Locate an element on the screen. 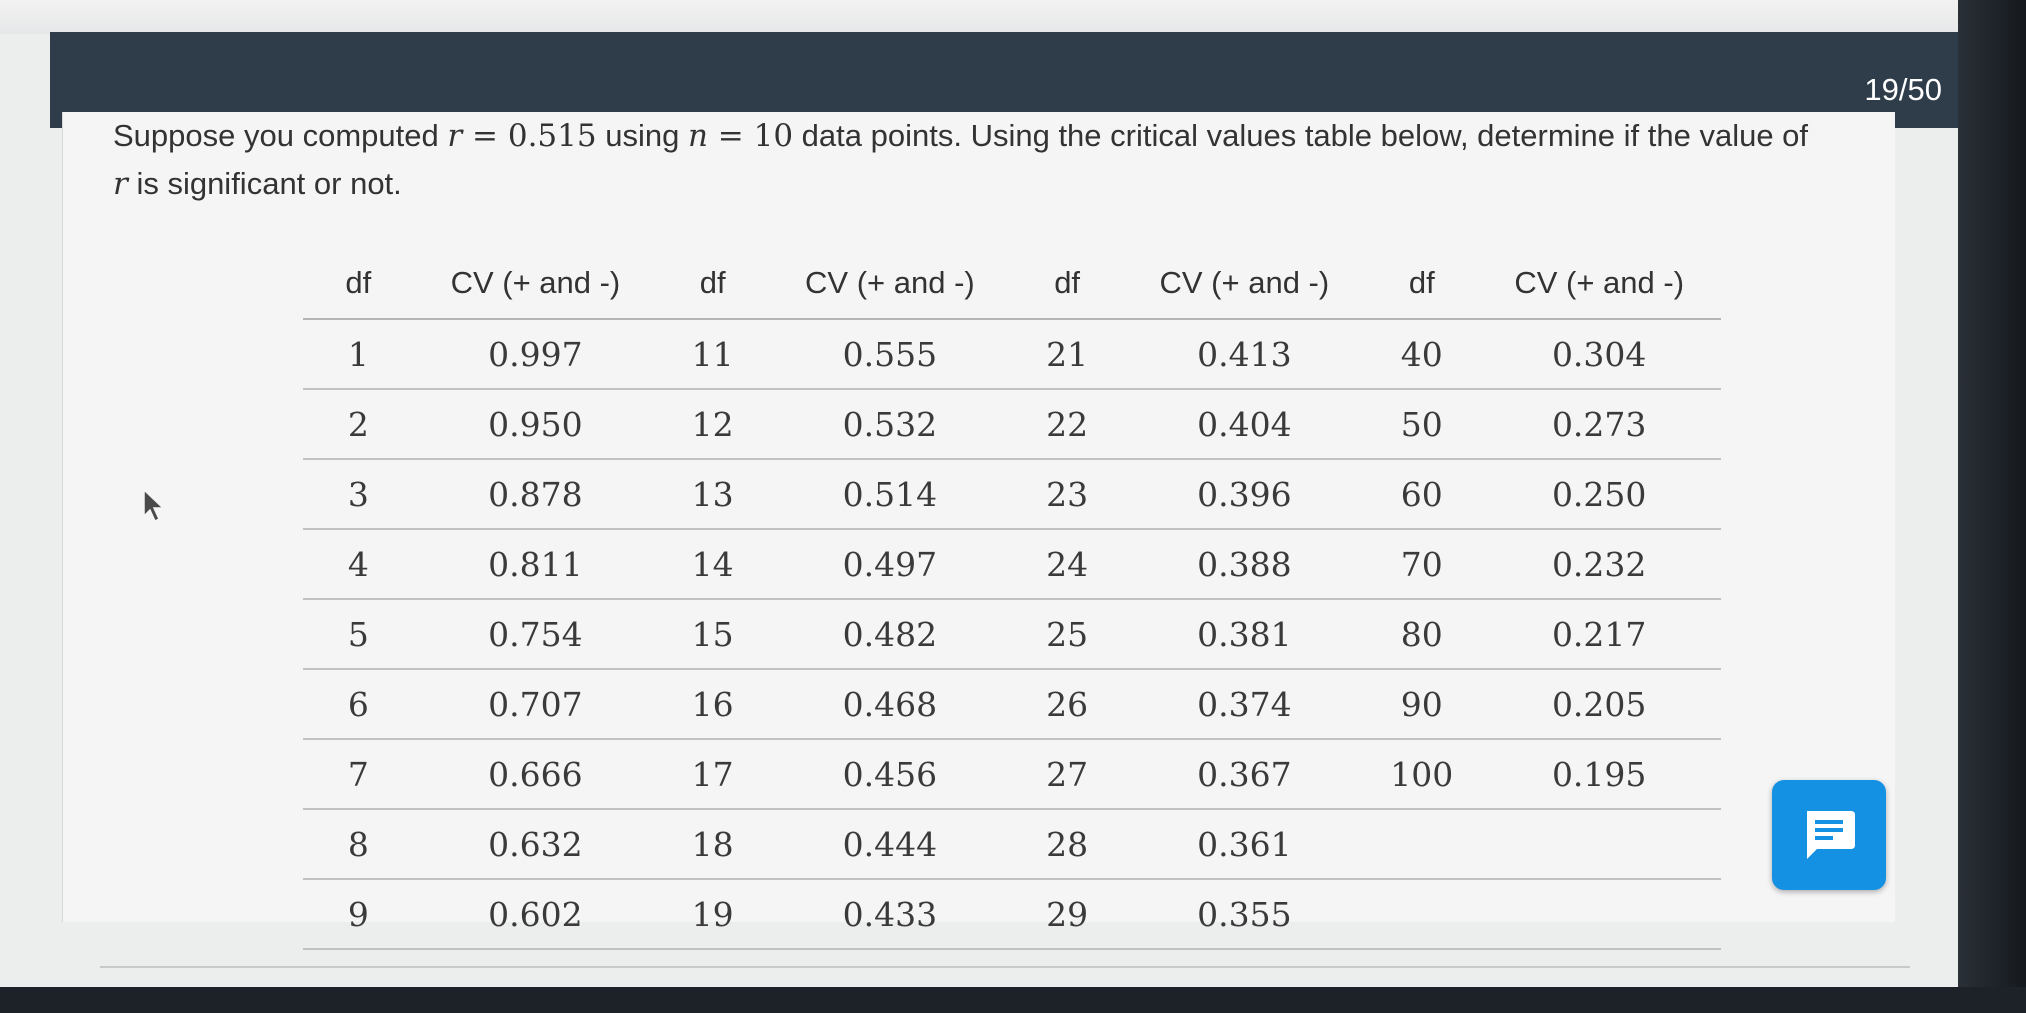 This screenshot has width=2026, height=1013. df-cell: 19 is located at coordinates (713, 914).